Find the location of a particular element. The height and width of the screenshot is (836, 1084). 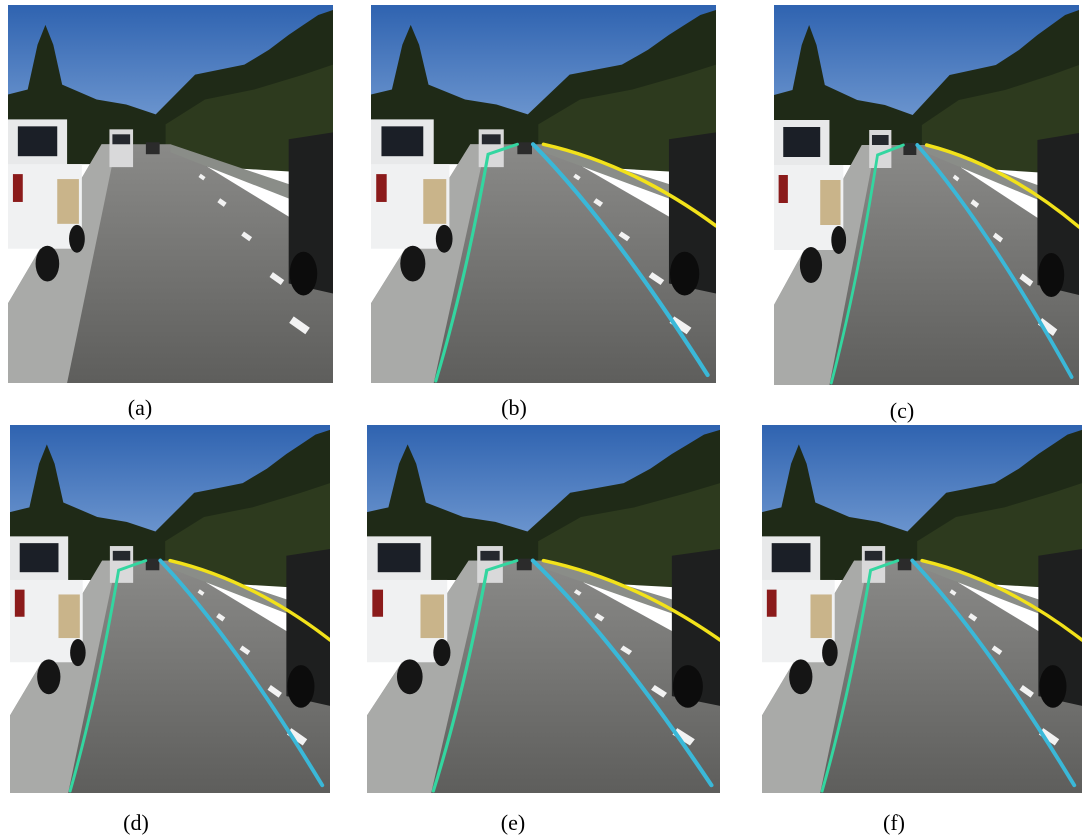

caption-label: (f) is located at coordinates (894, 822).